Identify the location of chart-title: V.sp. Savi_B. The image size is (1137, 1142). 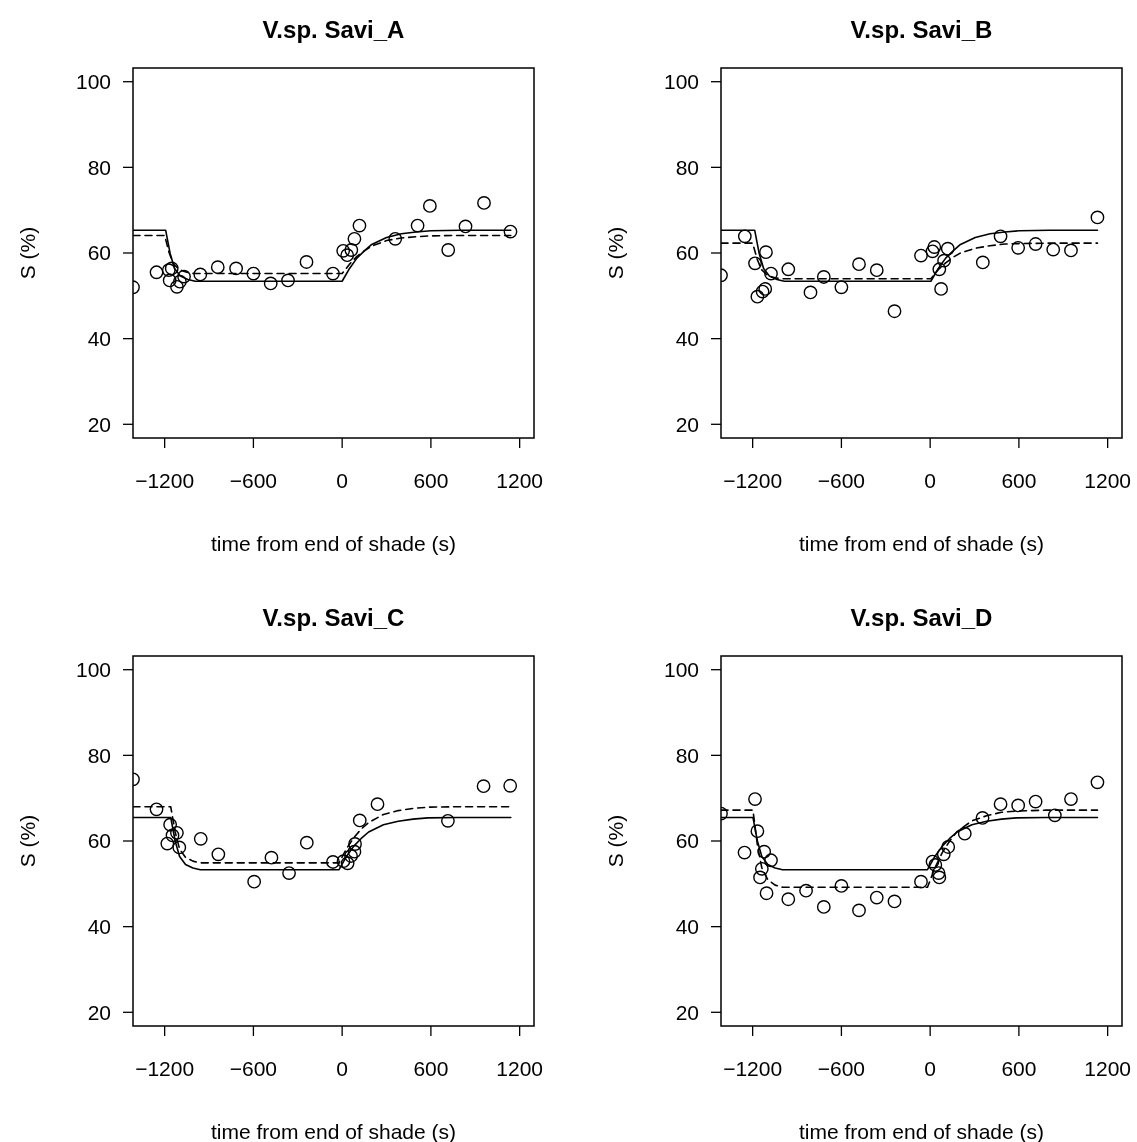
(921, 29).